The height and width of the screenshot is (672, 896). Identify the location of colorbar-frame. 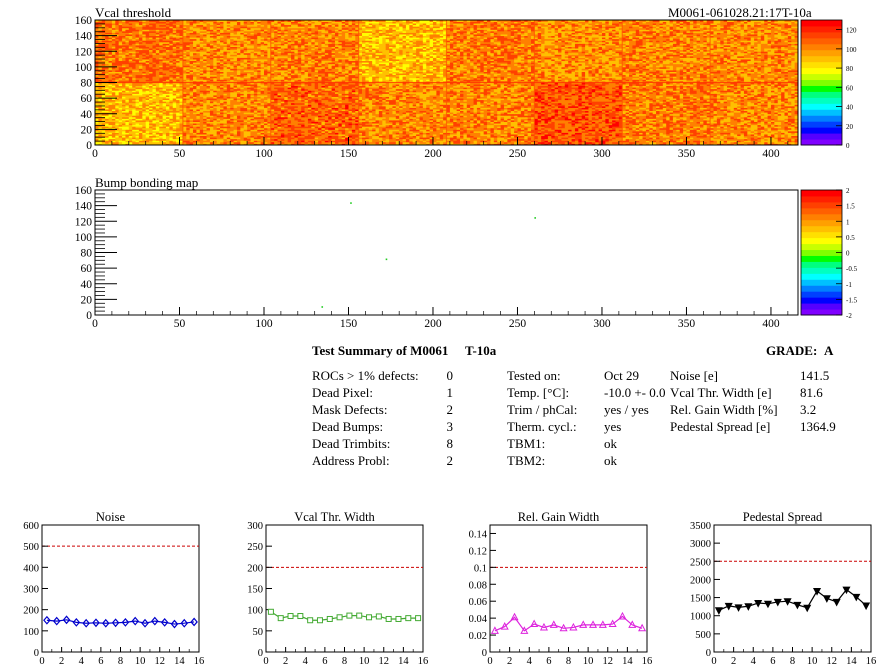
(821, 82).